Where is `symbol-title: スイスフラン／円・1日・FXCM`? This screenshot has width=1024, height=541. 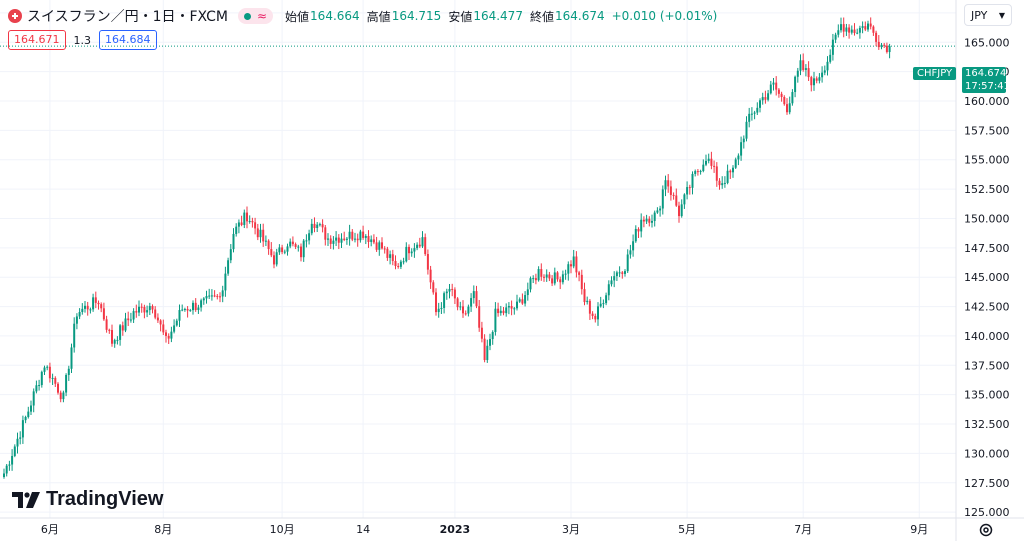
symbol-title: スイスフラン／円・1日・FXCM is located at coordinates (127, 17).